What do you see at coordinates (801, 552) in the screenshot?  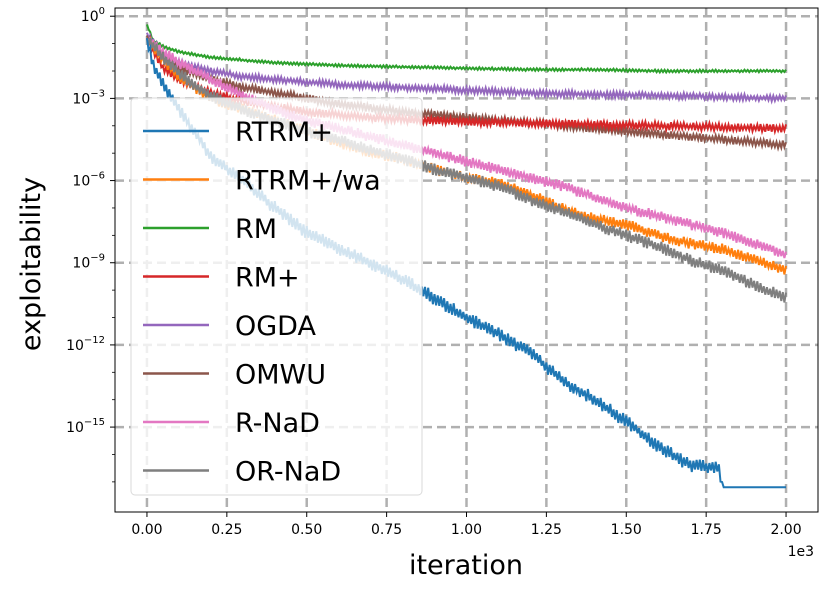 I see `x-offset-label: 1e3` at bounding box center [801, 552].